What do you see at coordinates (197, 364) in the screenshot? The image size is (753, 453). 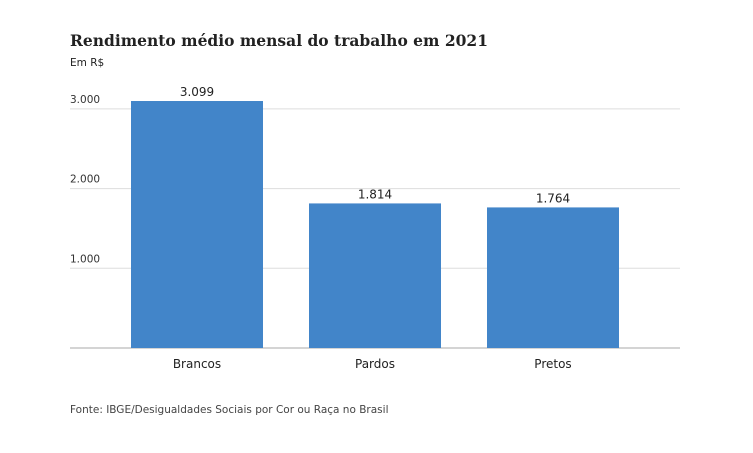 I see `x-tick-label: Brancos` at bounding box center [197, 364].